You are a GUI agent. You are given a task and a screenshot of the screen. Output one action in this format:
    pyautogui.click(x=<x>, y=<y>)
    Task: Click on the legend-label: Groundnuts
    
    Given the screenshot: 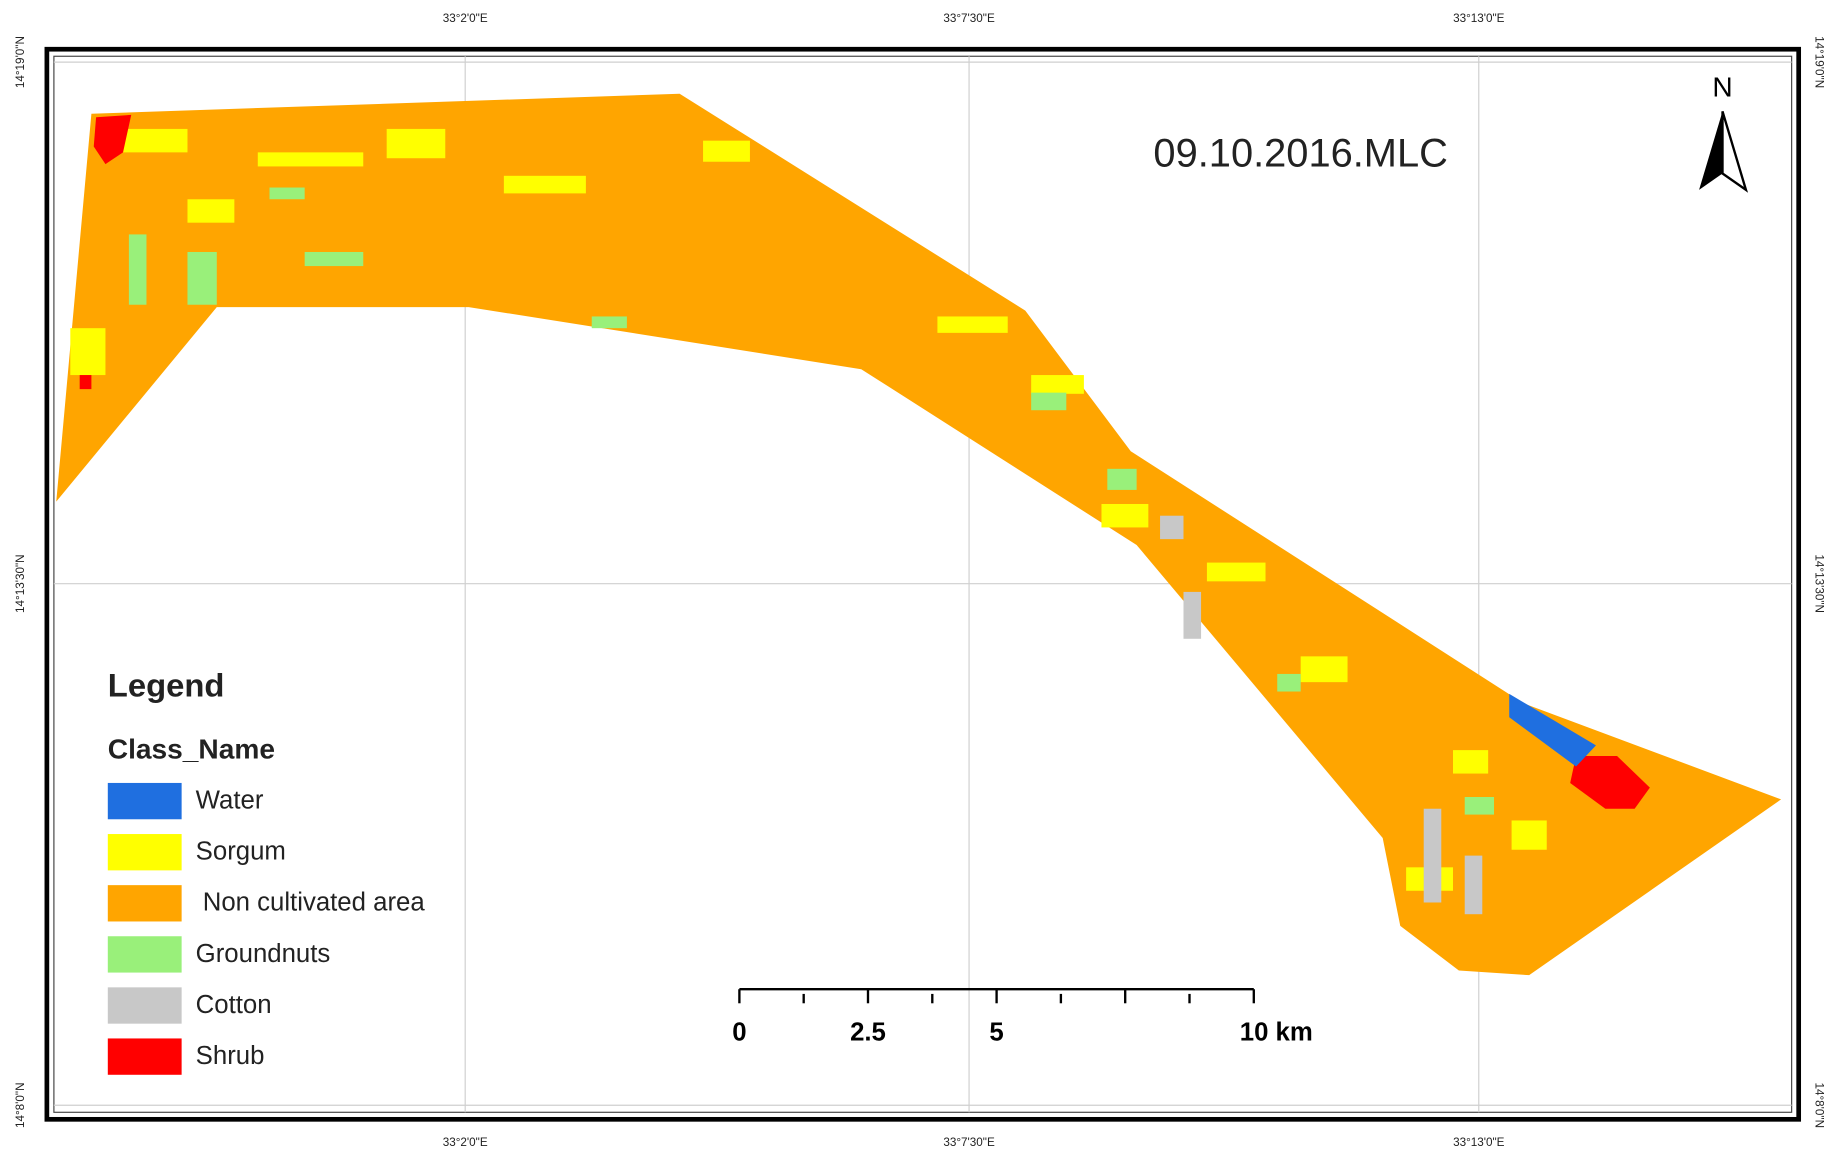 What is the action you would take?
    pyautogui.click(x=263, y=954)
    